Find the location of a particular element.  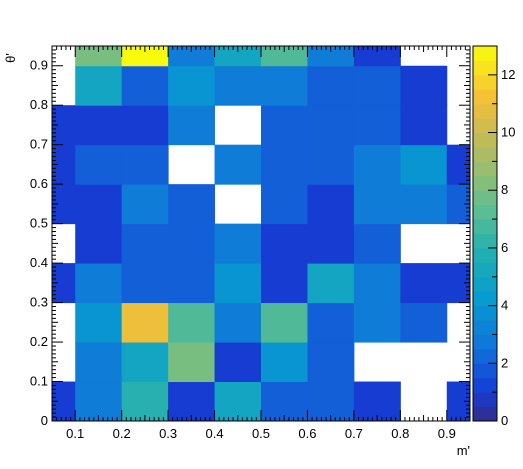

x-tick-label: 0.4 is located at coordinates (215, 433).